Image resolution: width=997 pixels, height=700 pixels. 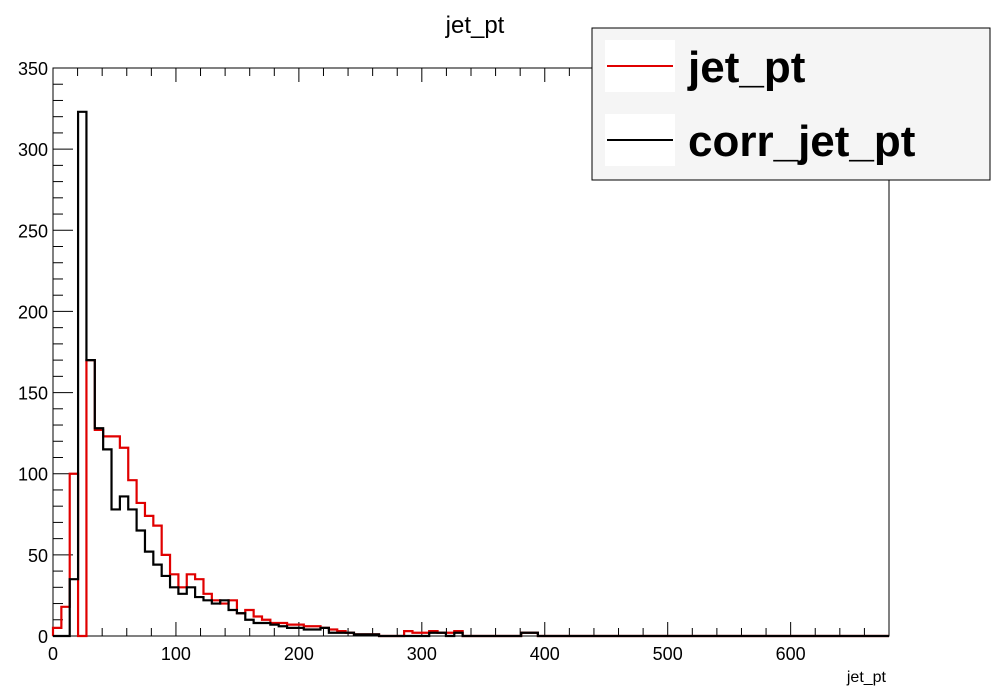 What do you see at coordinates (43, 637) in the screenshot?
I see `y-tick-label: 0` at bounding box center [43, 637].